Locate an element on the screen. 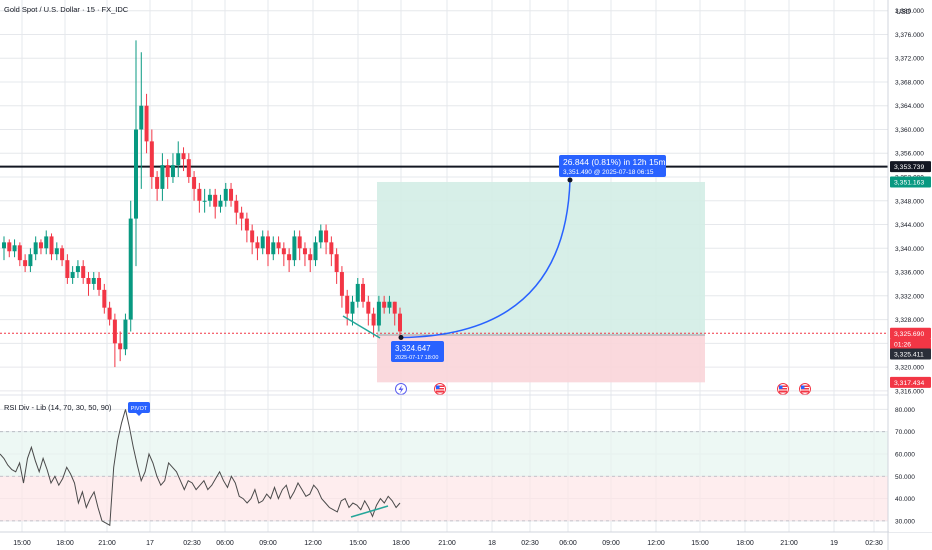 The width and height of the screenshot is (932, 550). lightning-icon is located at coordinates (401, 389).